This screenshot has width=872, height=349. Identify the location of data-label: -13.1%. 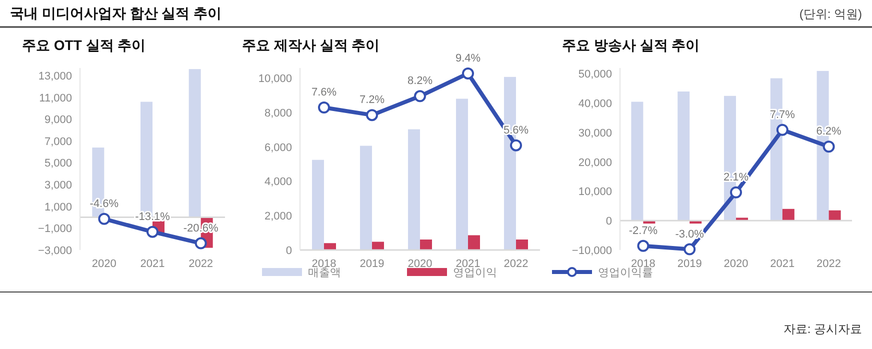
(152, 216).